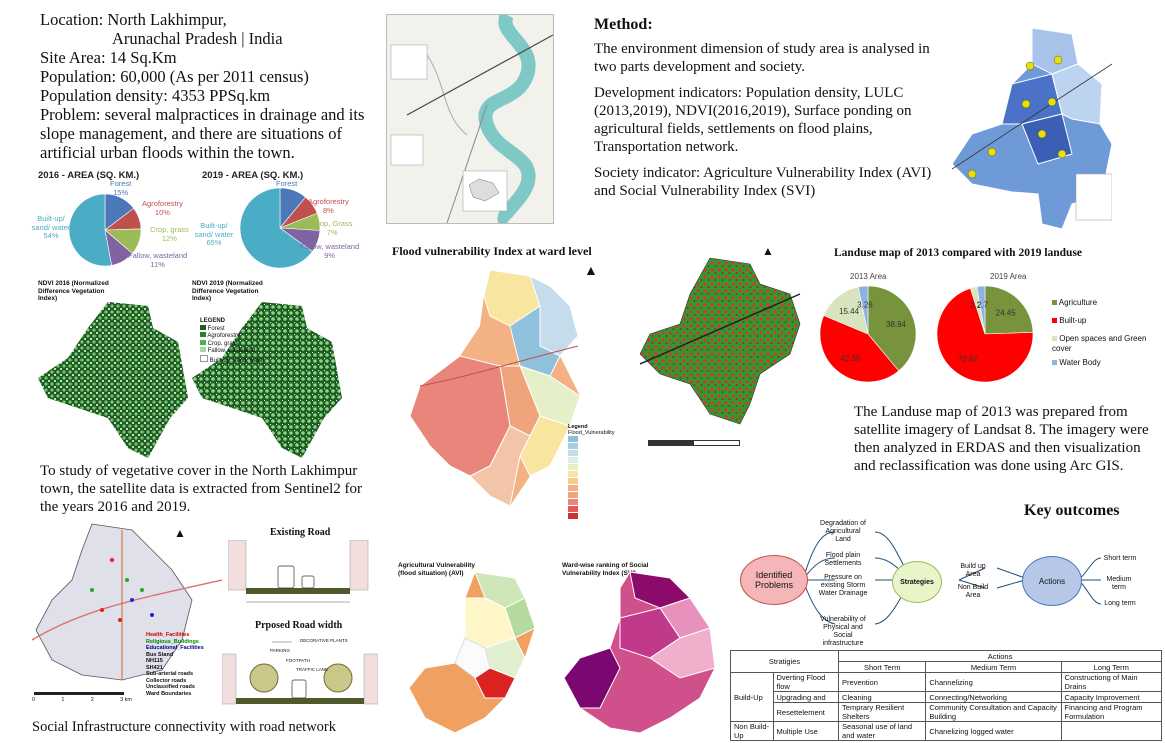 This screenshot has height=743, width=1165. What do you see at coordinates (993, 682) in the screenshot?
I see `table-cell: Channelizing` at bounding box center [993, 682].